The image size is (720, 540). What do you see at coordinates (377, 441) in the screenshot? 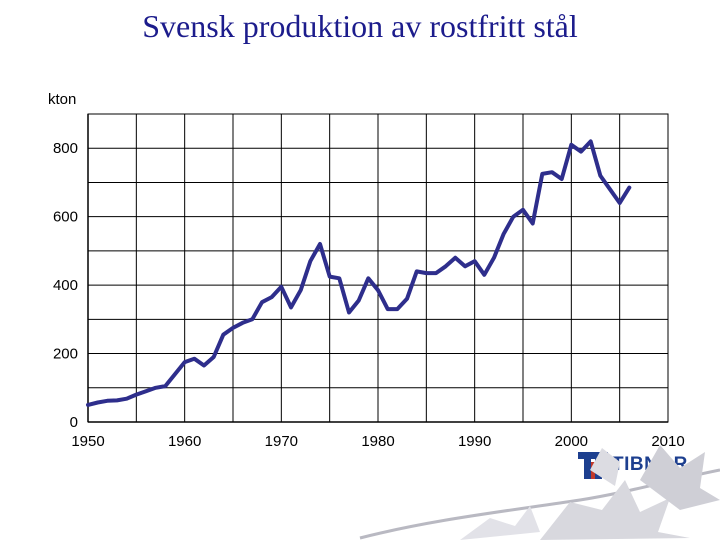
I see `x-tick-label: 1980` at bounding box center [377, 441].